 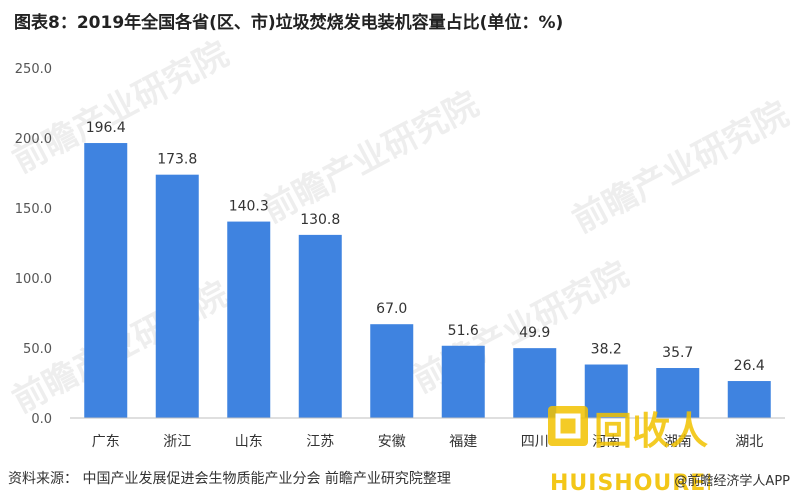 What do you see at coordinates (534, 333) in the screenshot?
I see `data-label-6: 49.9` at bounding box center [534, 333].